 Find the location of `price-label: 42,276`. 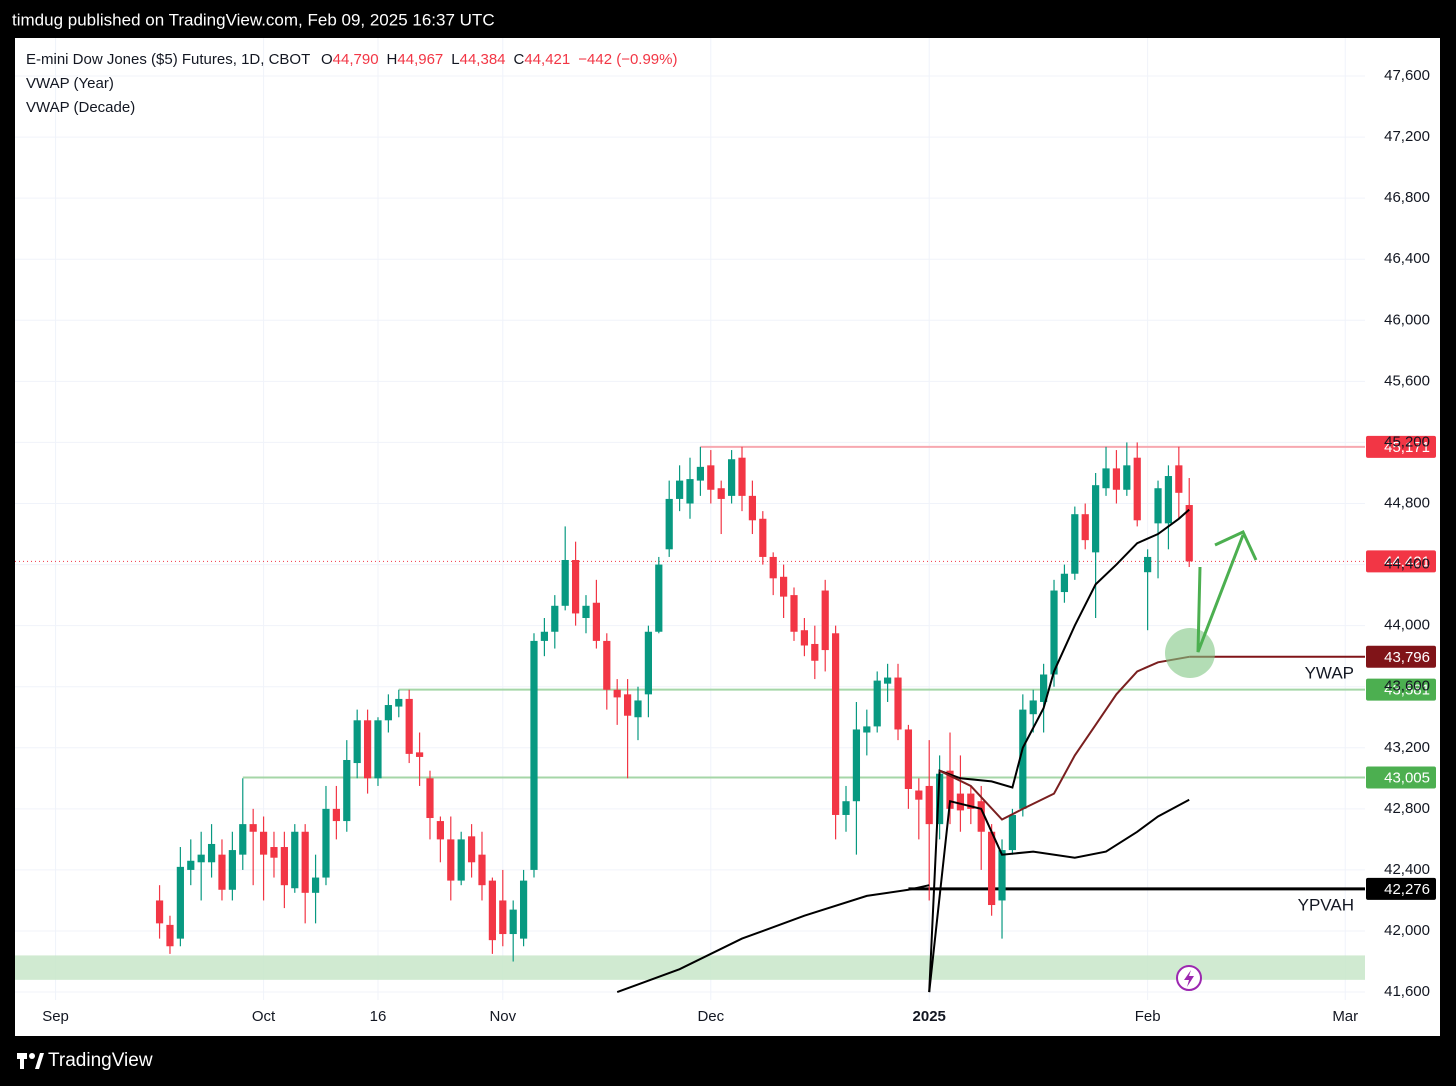

price-label: 42,276 is located at coordinates (1407, 889).